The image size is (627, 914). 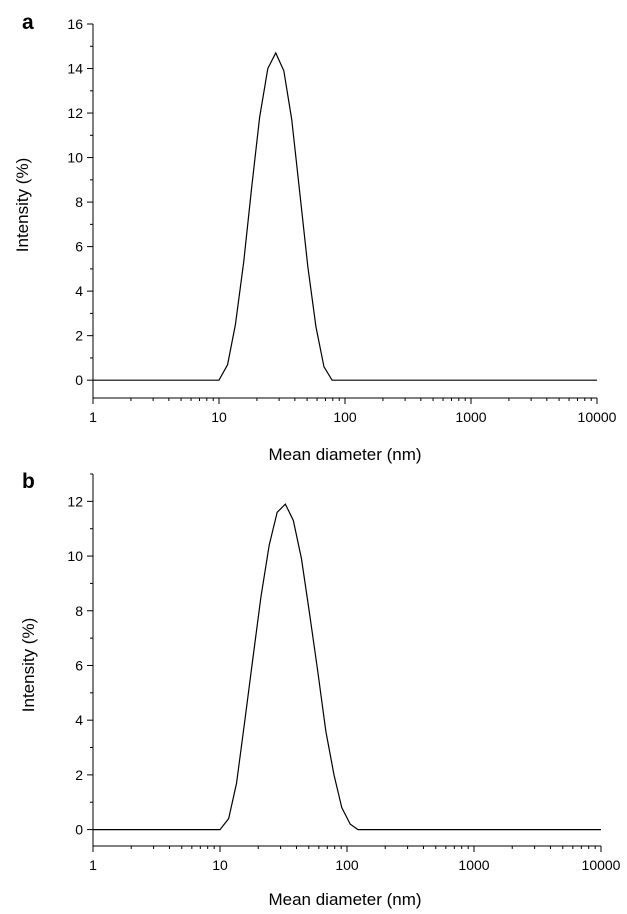 What do you see at coordinates (79, 291) in the screenshot?
I see `panel-a-y-tick-label: 4` at bounding box center [79, 291].